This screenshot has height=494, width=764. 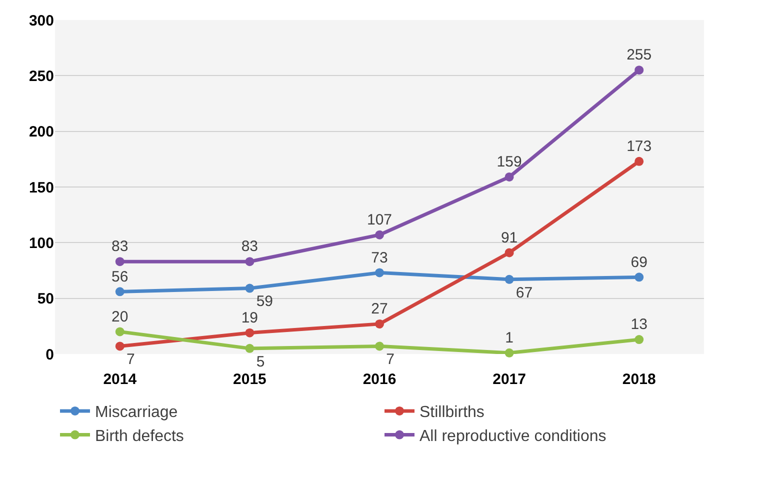 What do you see at coordinates (379, 379) in the screenshot?
I see `x-tick-label: 2016` at bounding box center [379, 379].